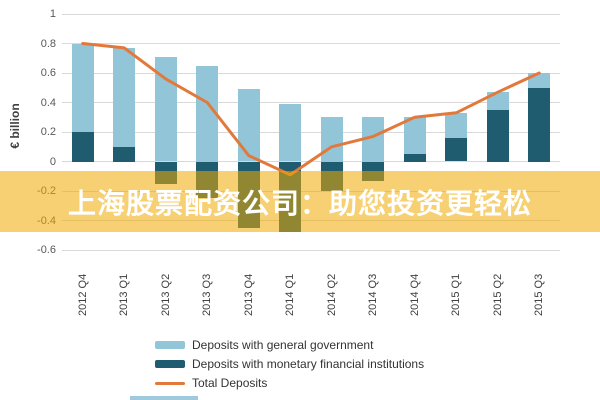  Describe the element at coordinates (48, 102) in the screenshot. I see `y-tick-label: 0.4` at that location.